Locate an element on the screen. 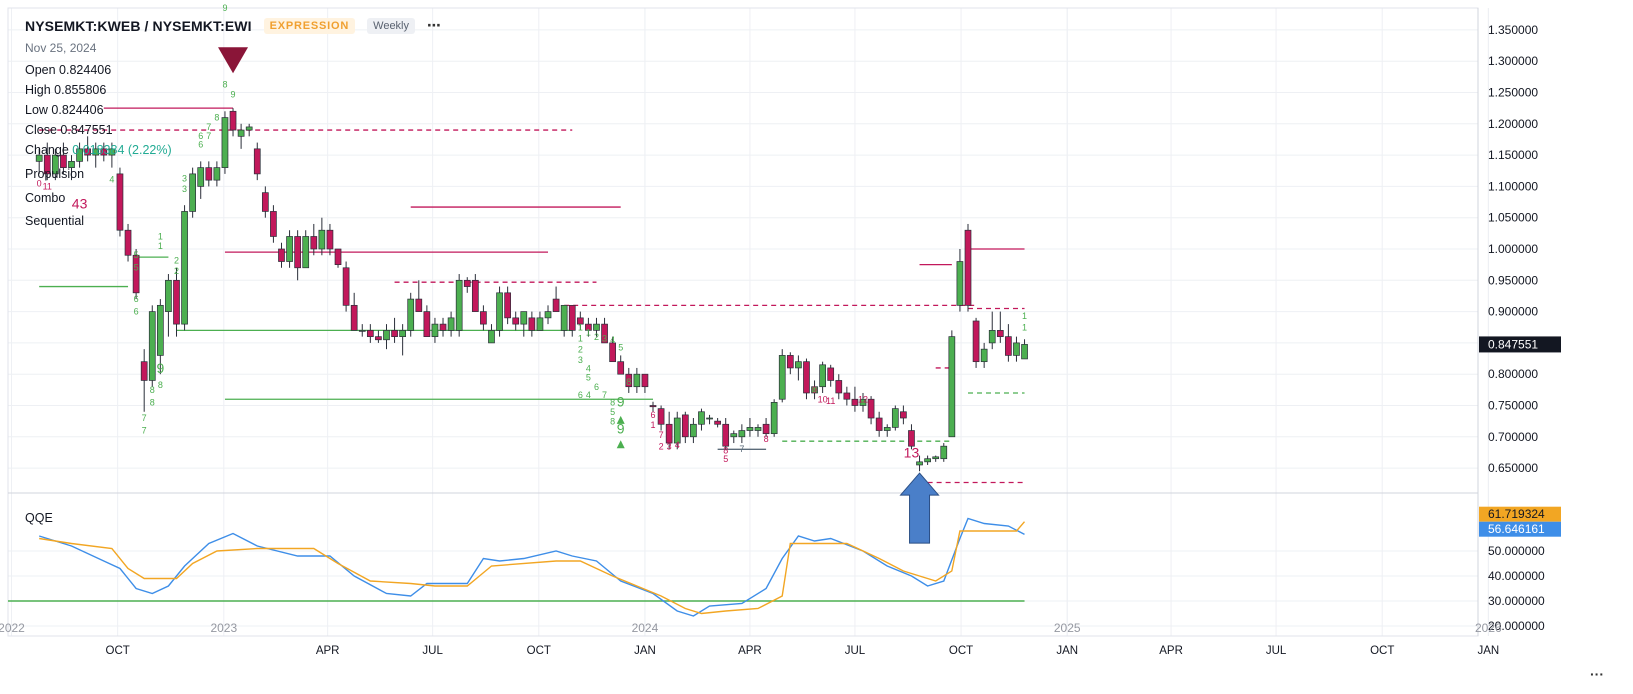 The height and width of the screenshot is (694, 1633). price-tick-label: 1.200000 is located at coordinates (1513, 124).